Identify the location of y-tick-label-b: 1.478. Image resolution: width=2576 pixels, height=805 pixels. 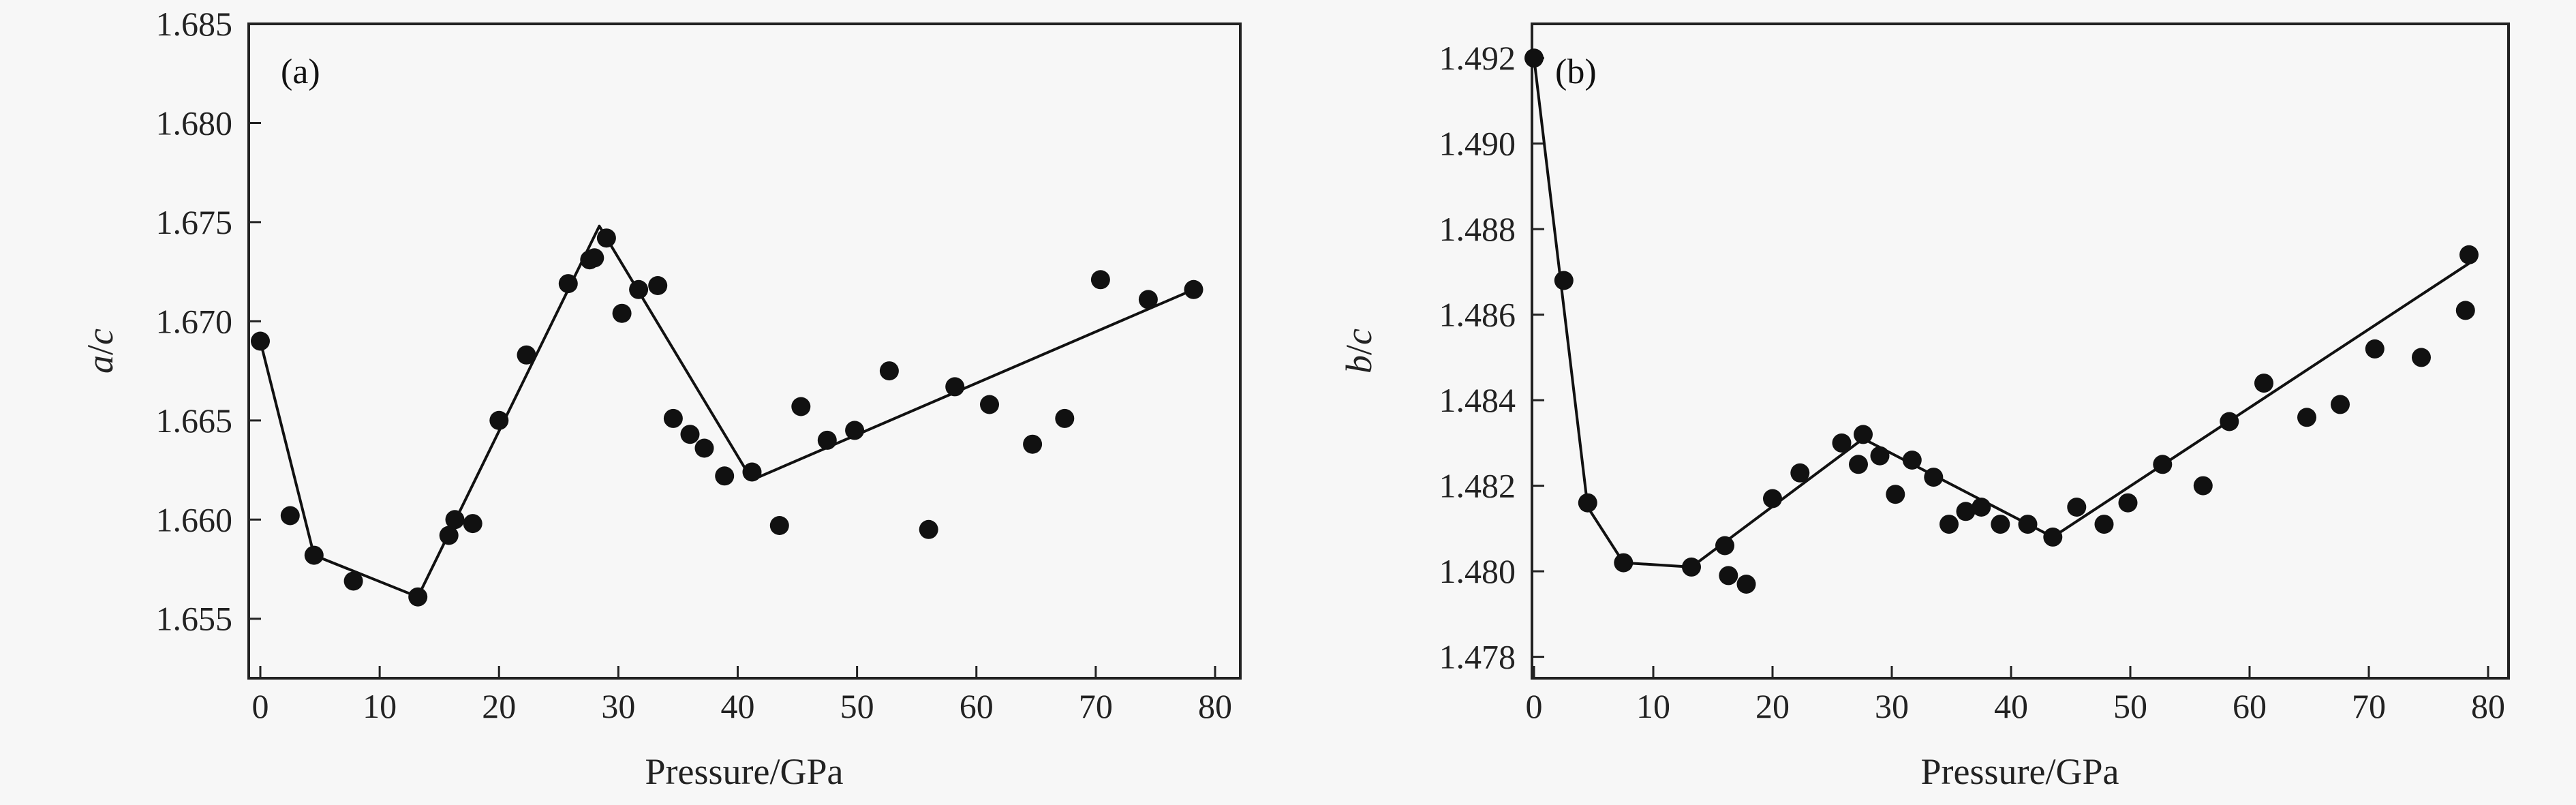
(1477, 657).